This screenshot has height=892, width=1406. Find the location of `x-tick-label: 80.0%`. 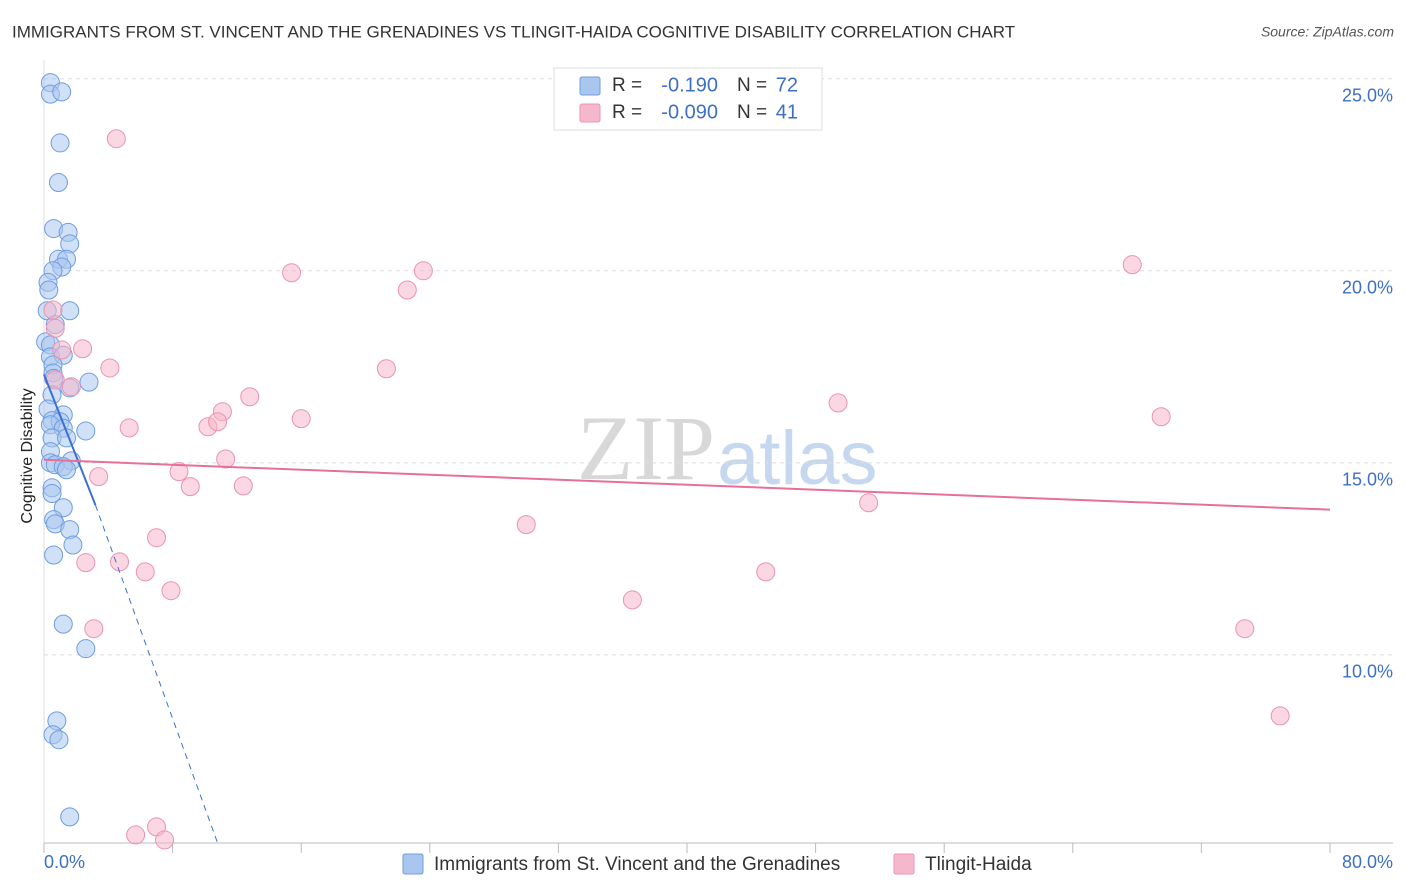

x-tick-label: 80.0% is located at coordinates (1367, 862).